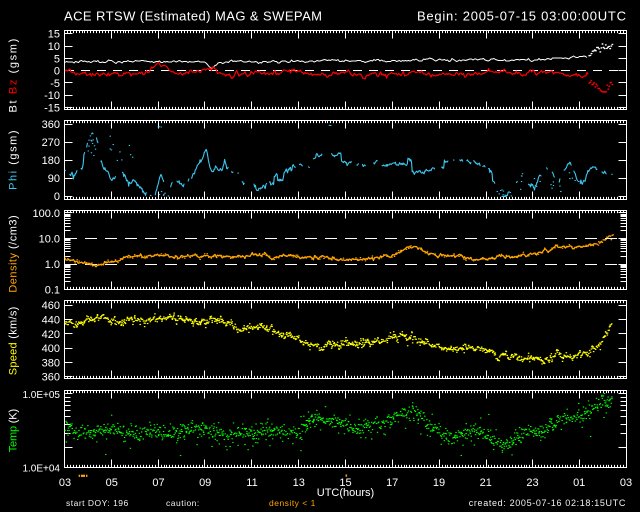  What do you see at coordinates (486, 483) in the screenshot?
I see `svg-text: 21` at bounding box center [486, 483].